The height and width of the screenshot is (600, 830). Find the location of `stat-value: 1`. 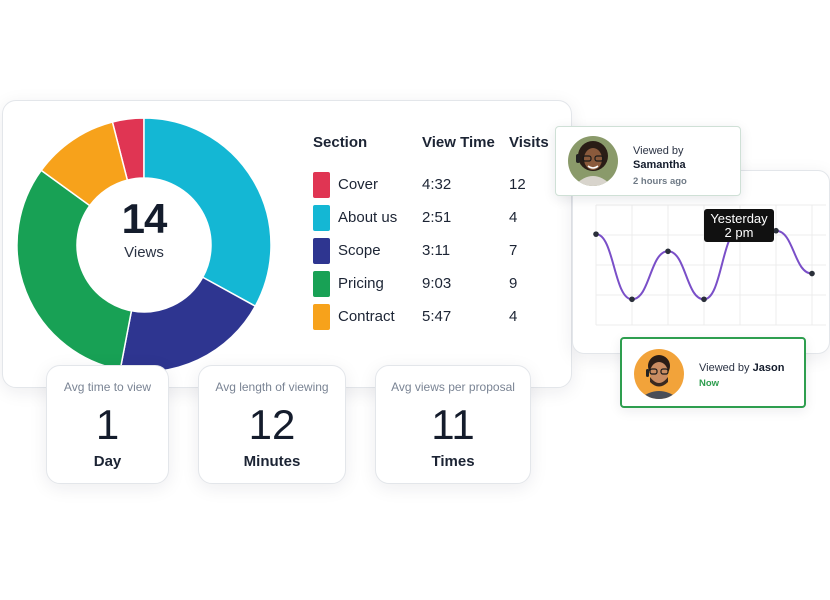

stat-value: 1 is located at coordinates (107, 424).